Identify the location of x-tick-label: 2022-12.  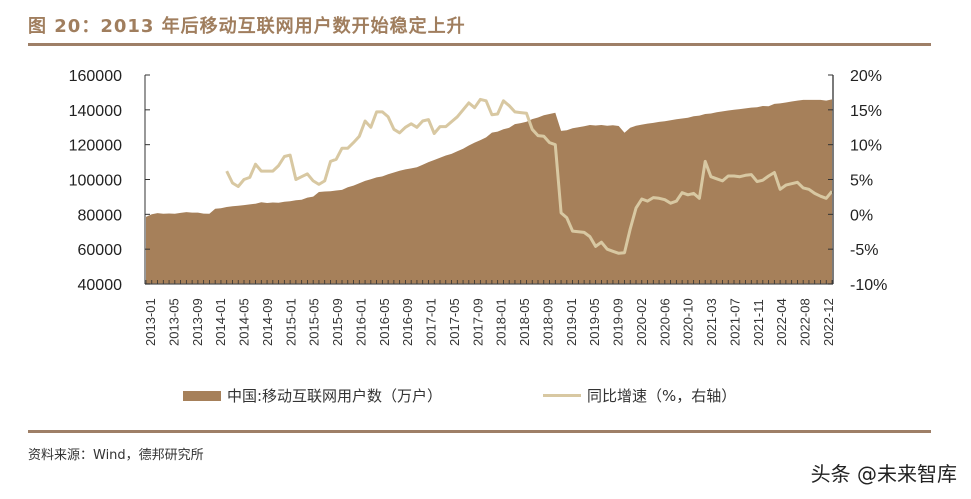
(828, 322).